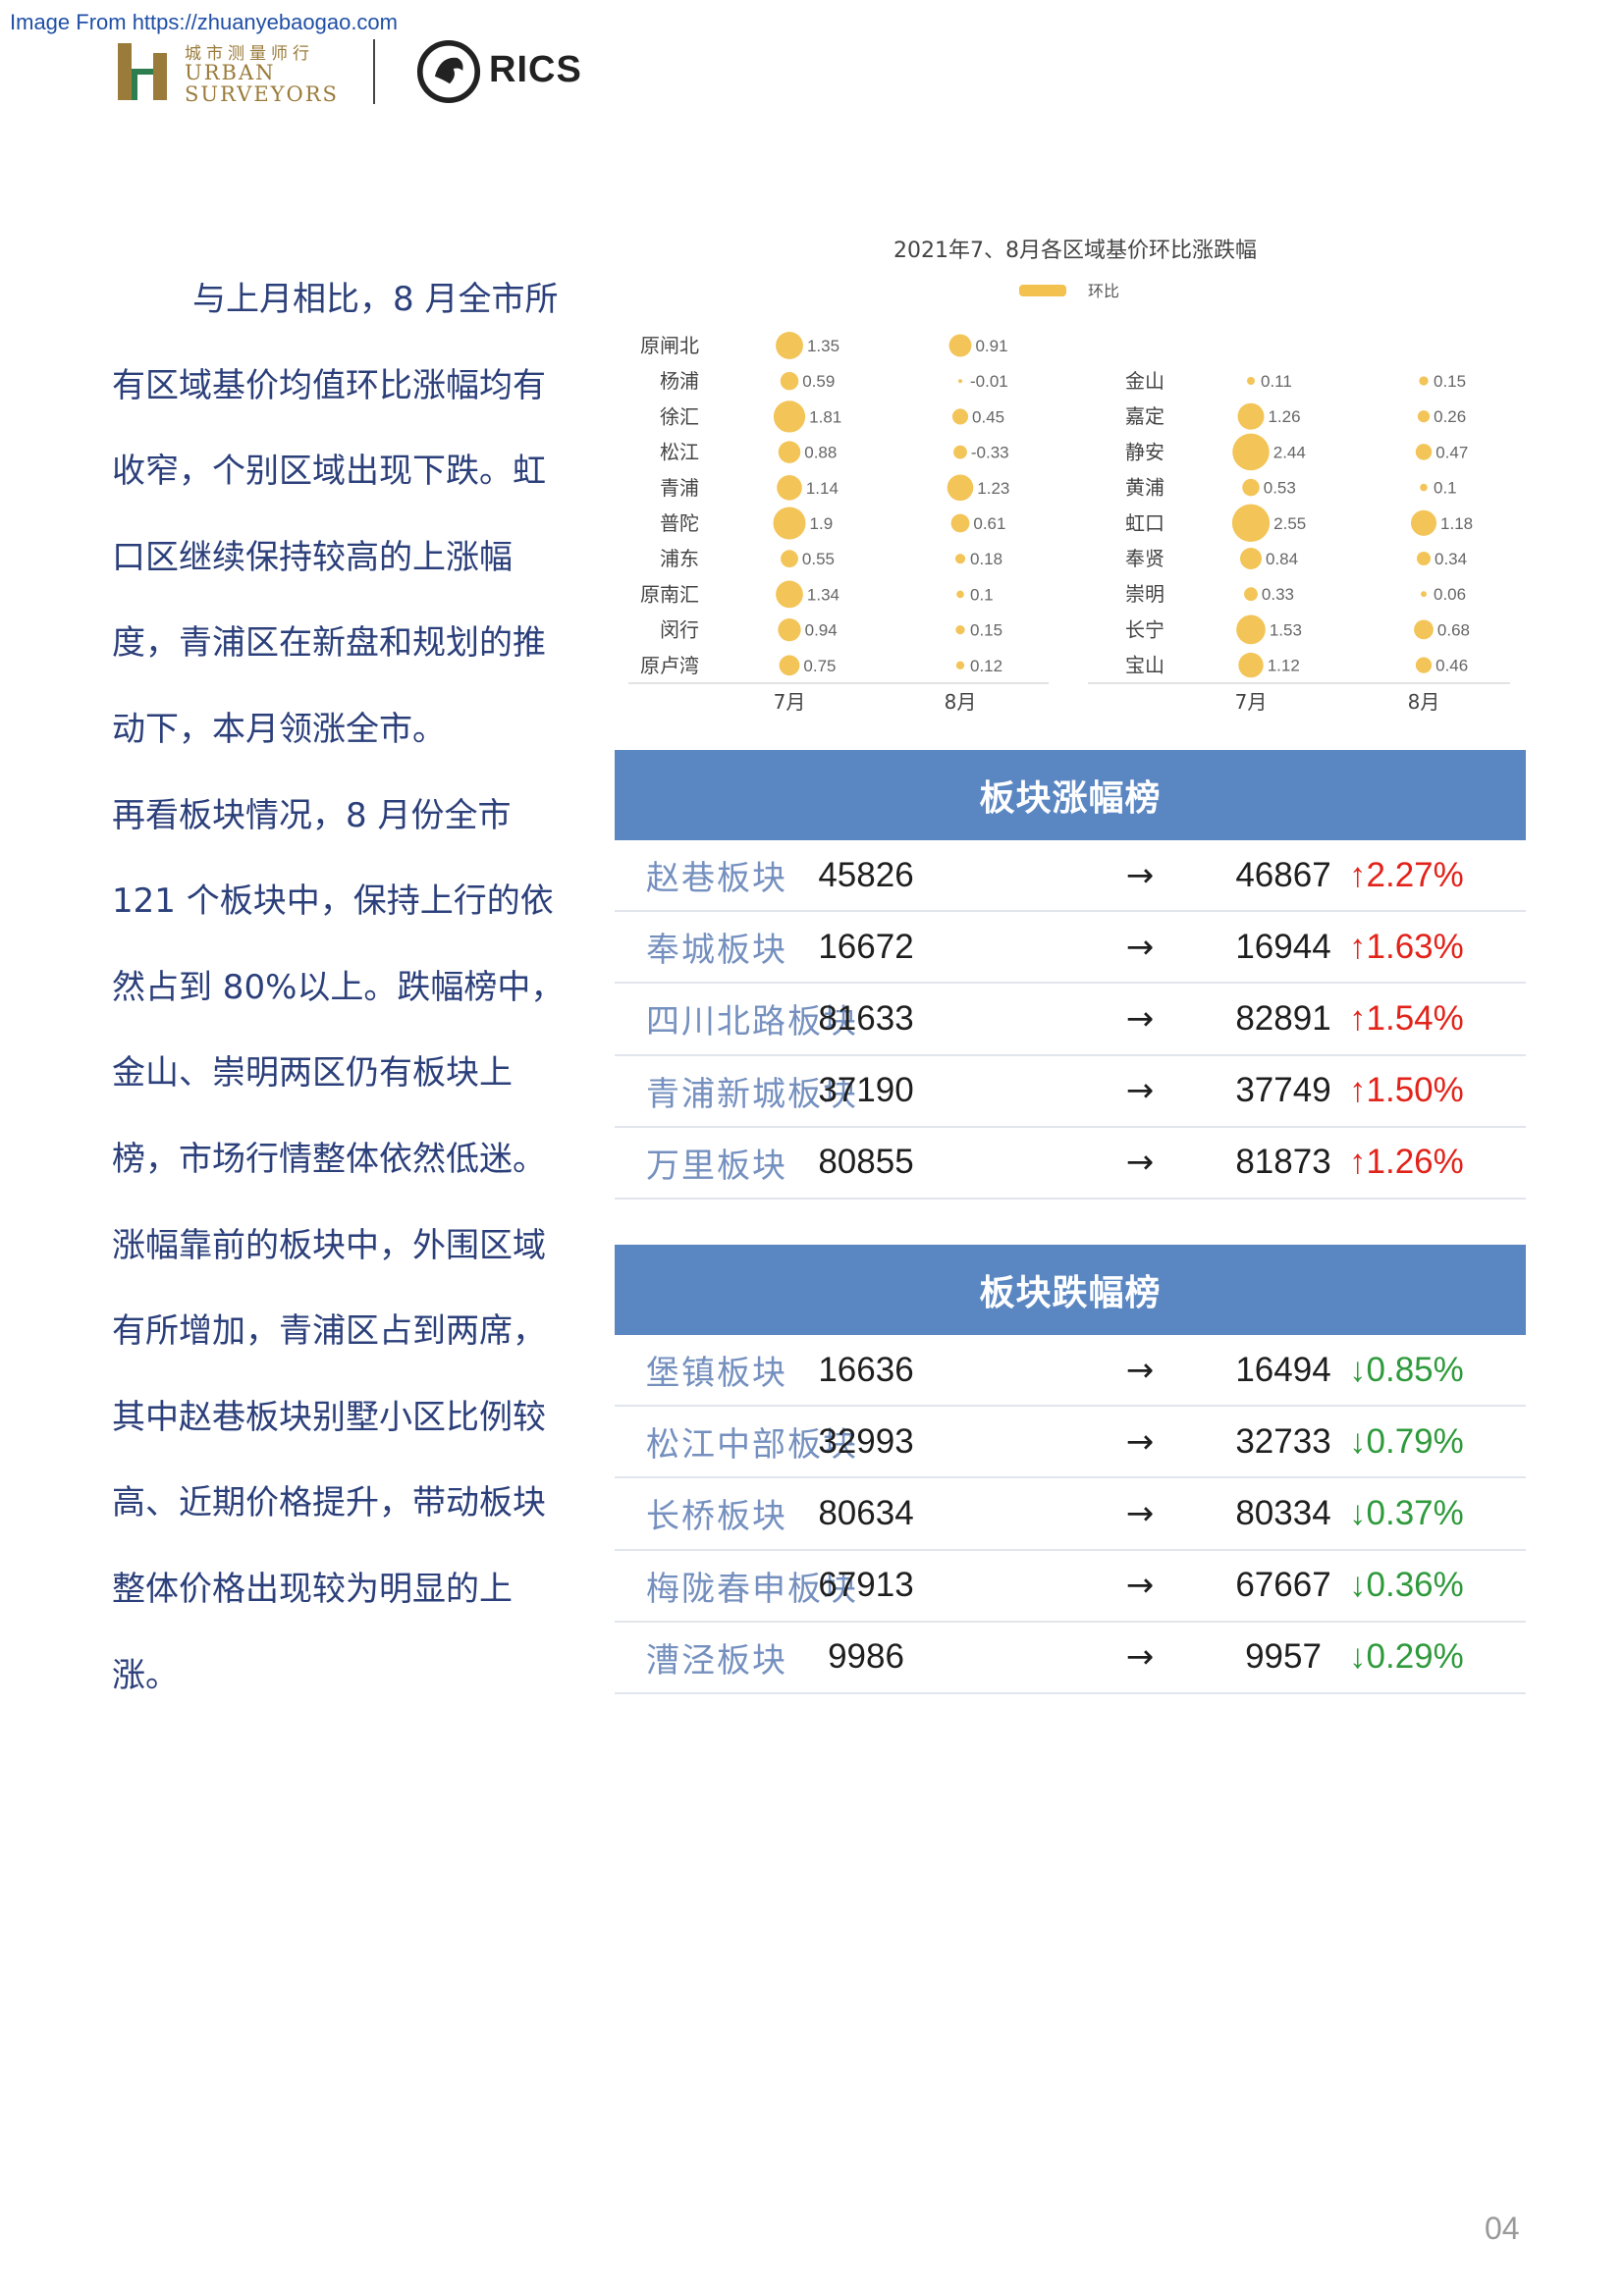 Image resolution: width=1624 pixels, height=2296 pixels. Describe the element at coordinates (716, 1660) in the screenshot. I see `block-name: 漕泾板块` at that location.